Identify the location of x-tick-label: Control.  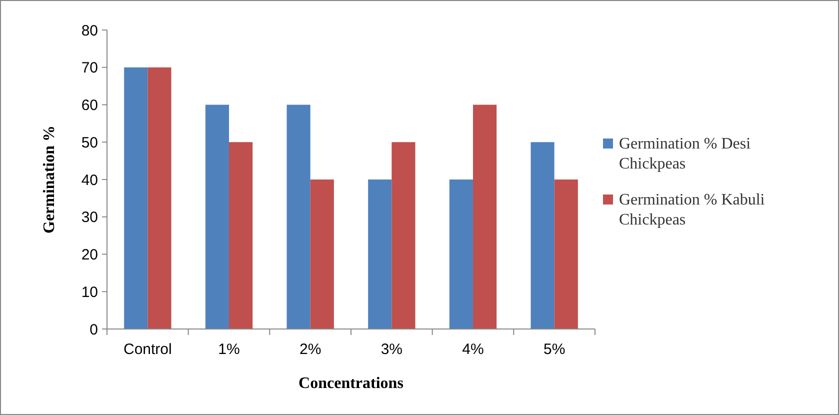
(147, 349).